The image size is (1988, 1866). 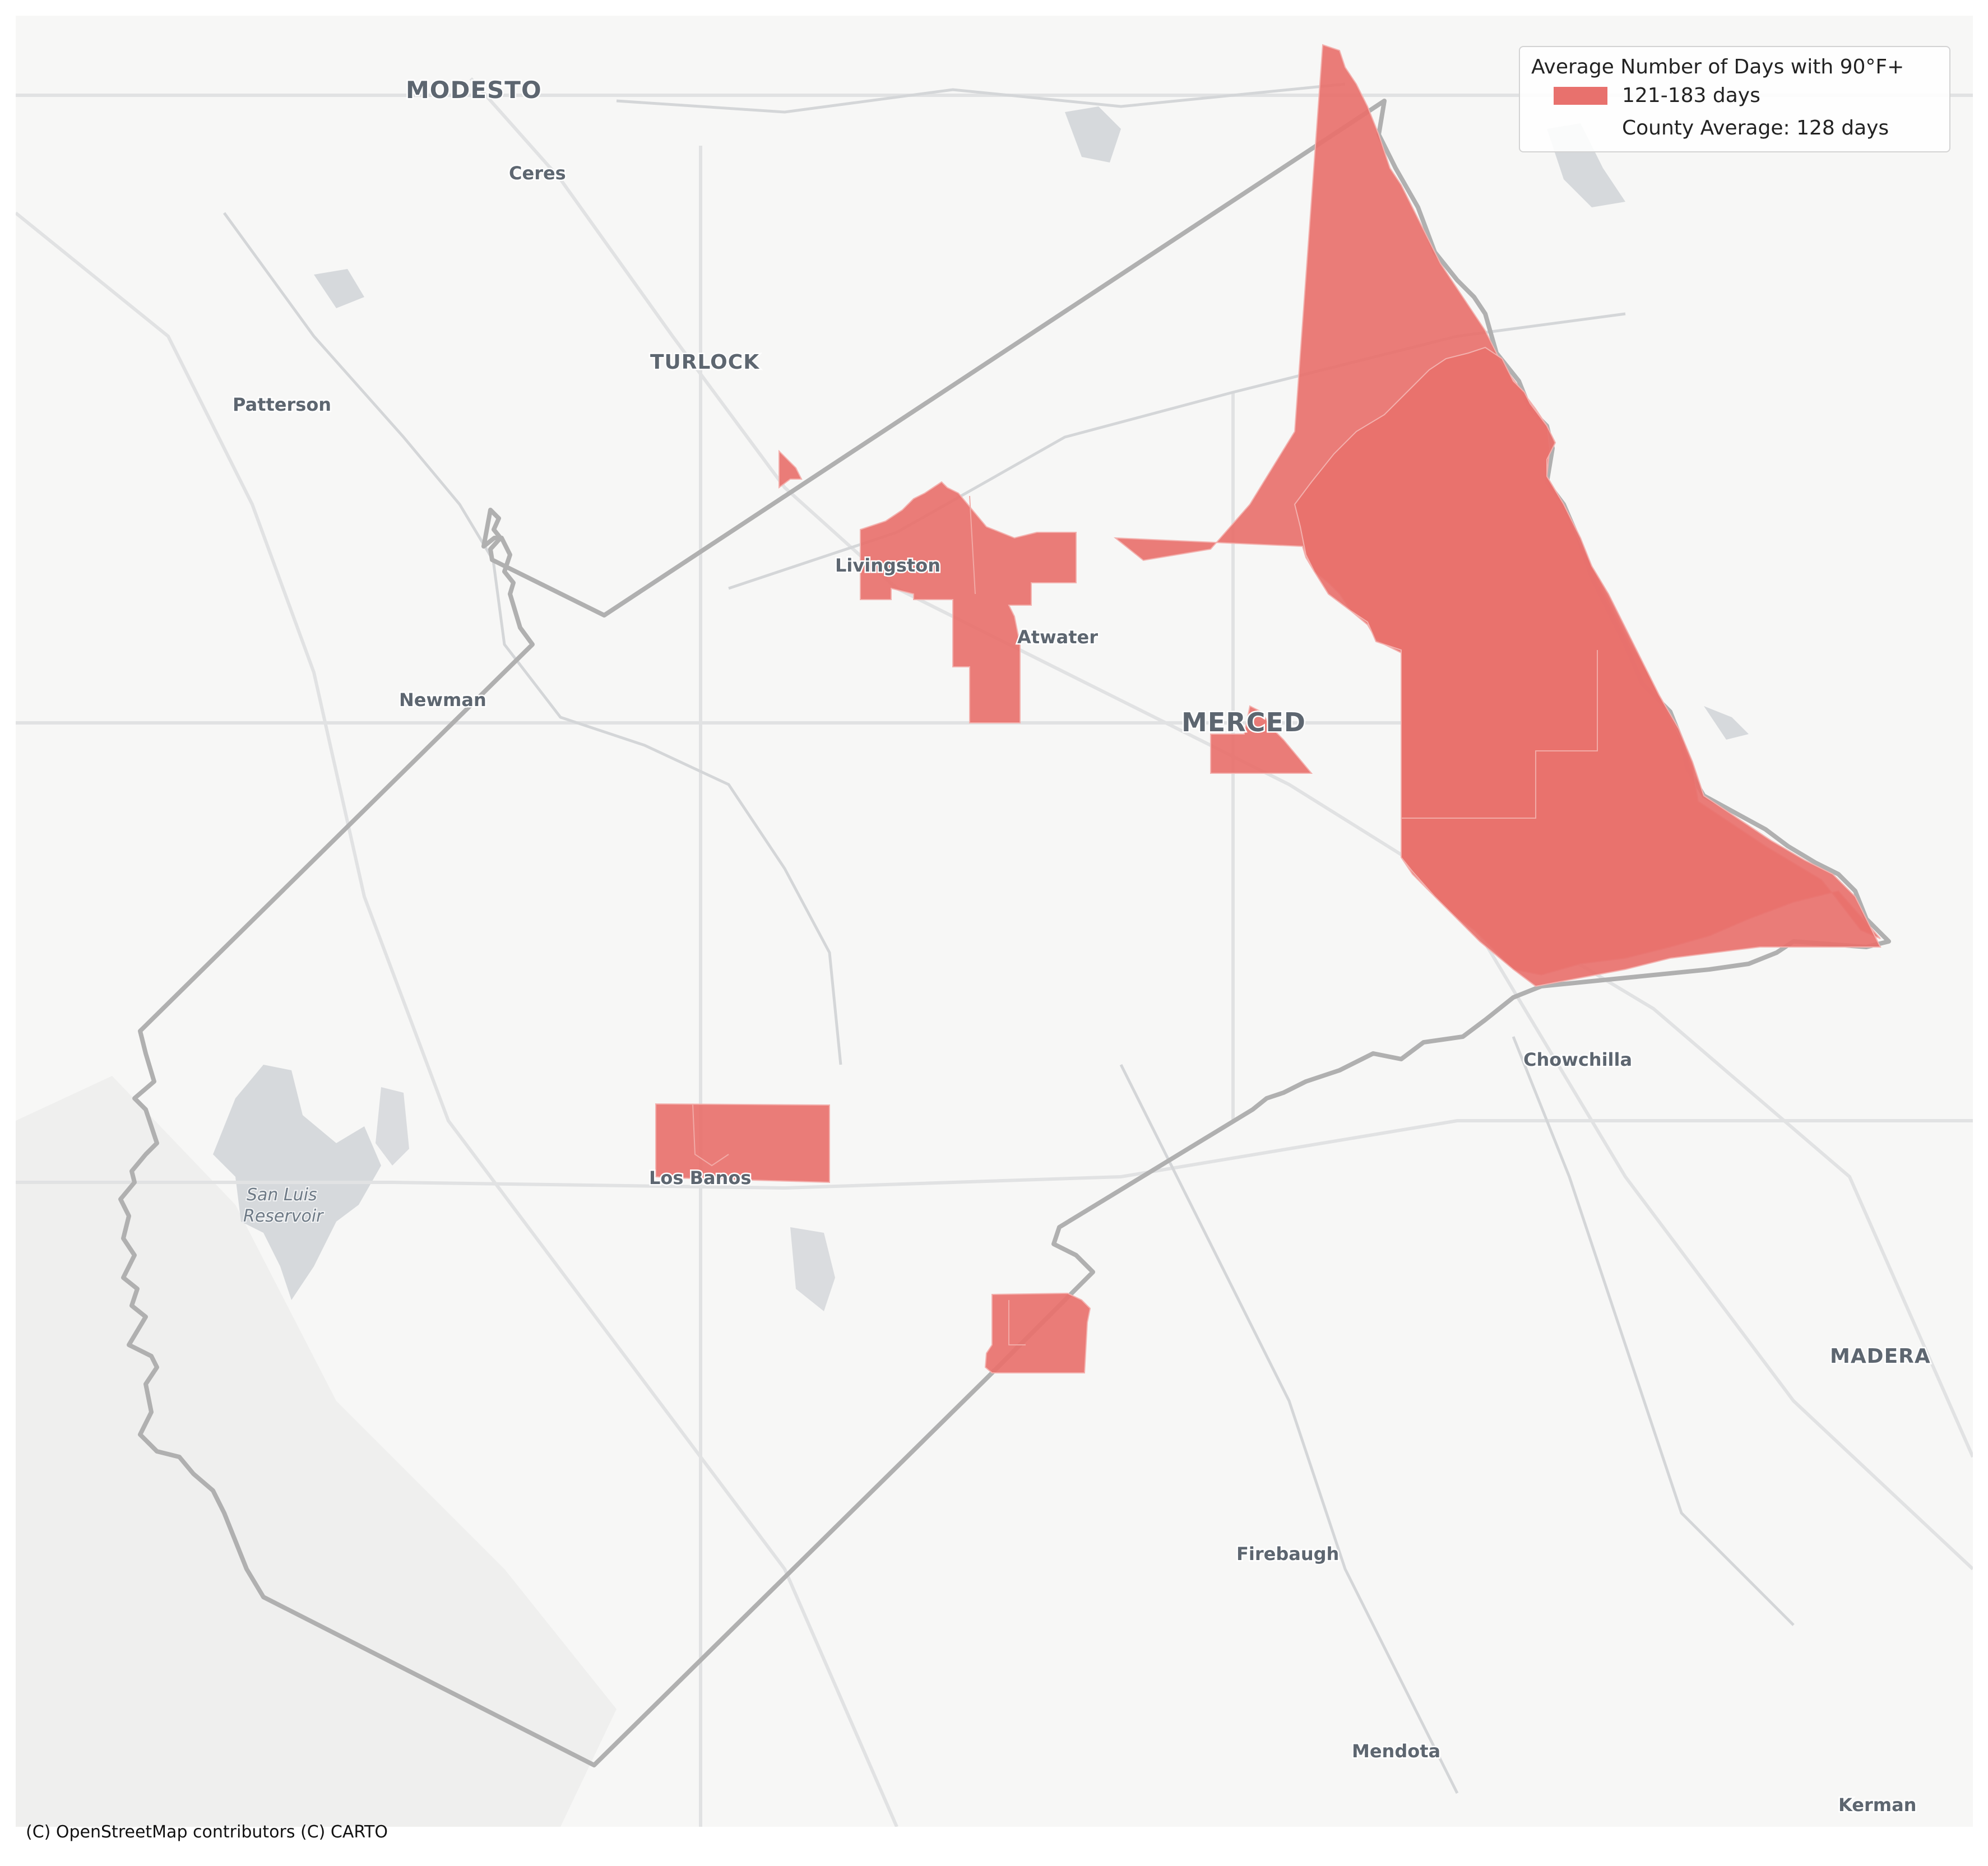 I want to click on label-turlock: TURLOCK, so click(x=704, y=363).